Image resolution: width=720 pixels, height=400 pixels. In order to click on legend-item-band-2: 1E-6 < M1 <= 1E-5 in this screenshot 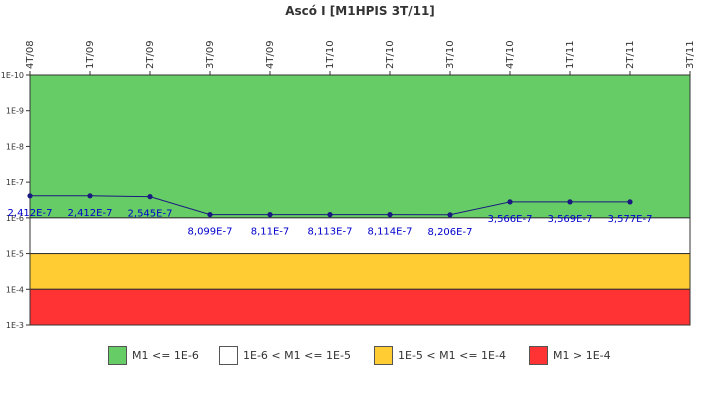, I will do `click(285, 355)`.